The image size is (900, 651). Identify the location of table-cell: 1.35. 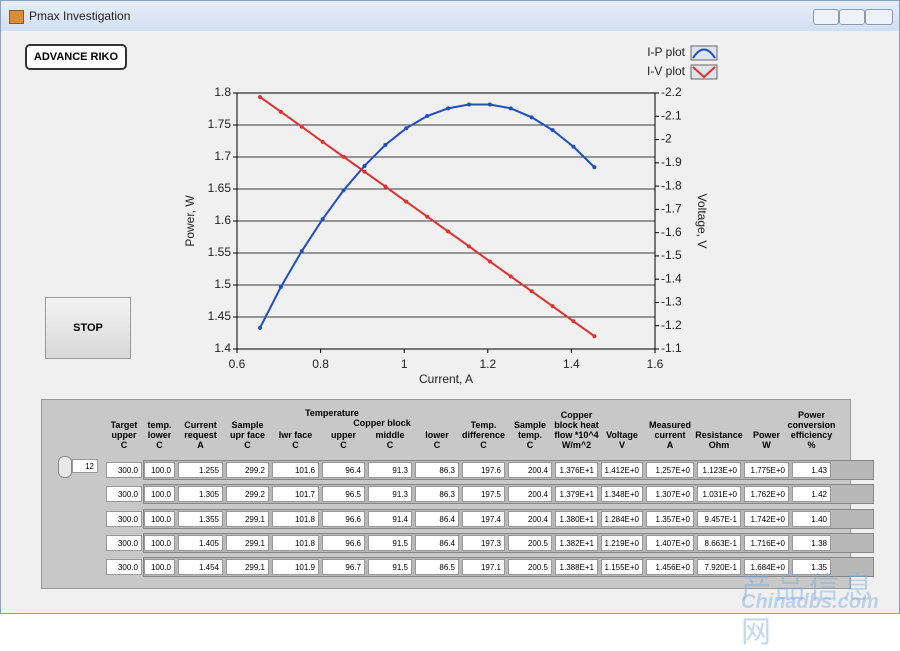
(811, 567).